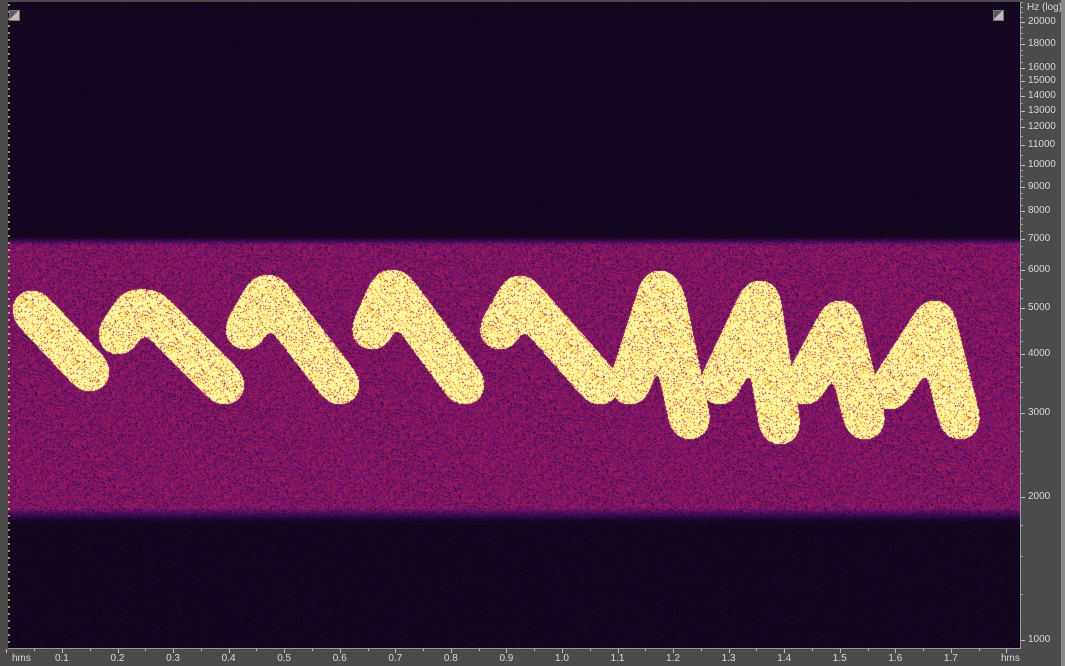 This screenshot has height=666, width=1065. Describe the element at coordinates (21, 658) in the screenshot. I see `x-axis-unit-start: hms` at that location.